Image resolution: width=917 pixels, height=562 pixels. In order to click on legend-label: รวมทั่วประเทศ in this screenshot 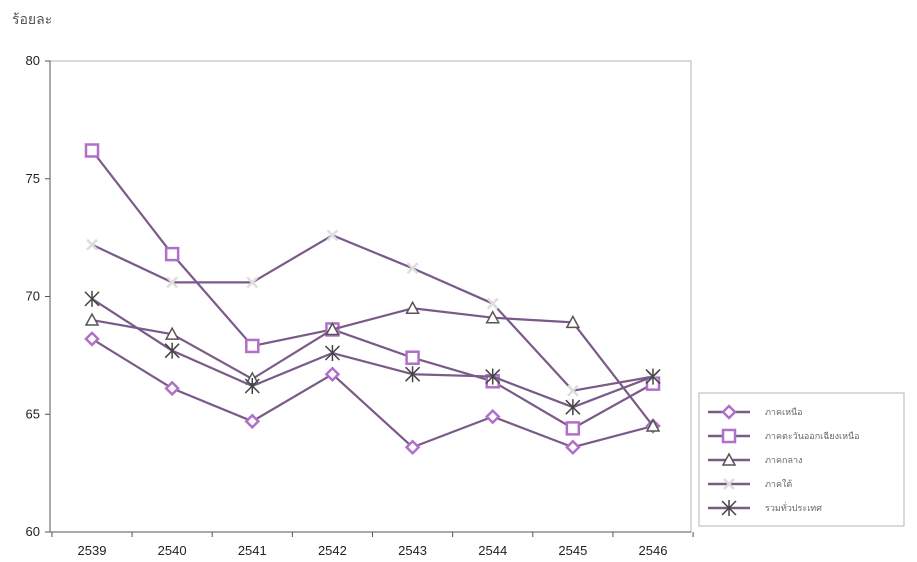, I will do `click(793, 507)`.